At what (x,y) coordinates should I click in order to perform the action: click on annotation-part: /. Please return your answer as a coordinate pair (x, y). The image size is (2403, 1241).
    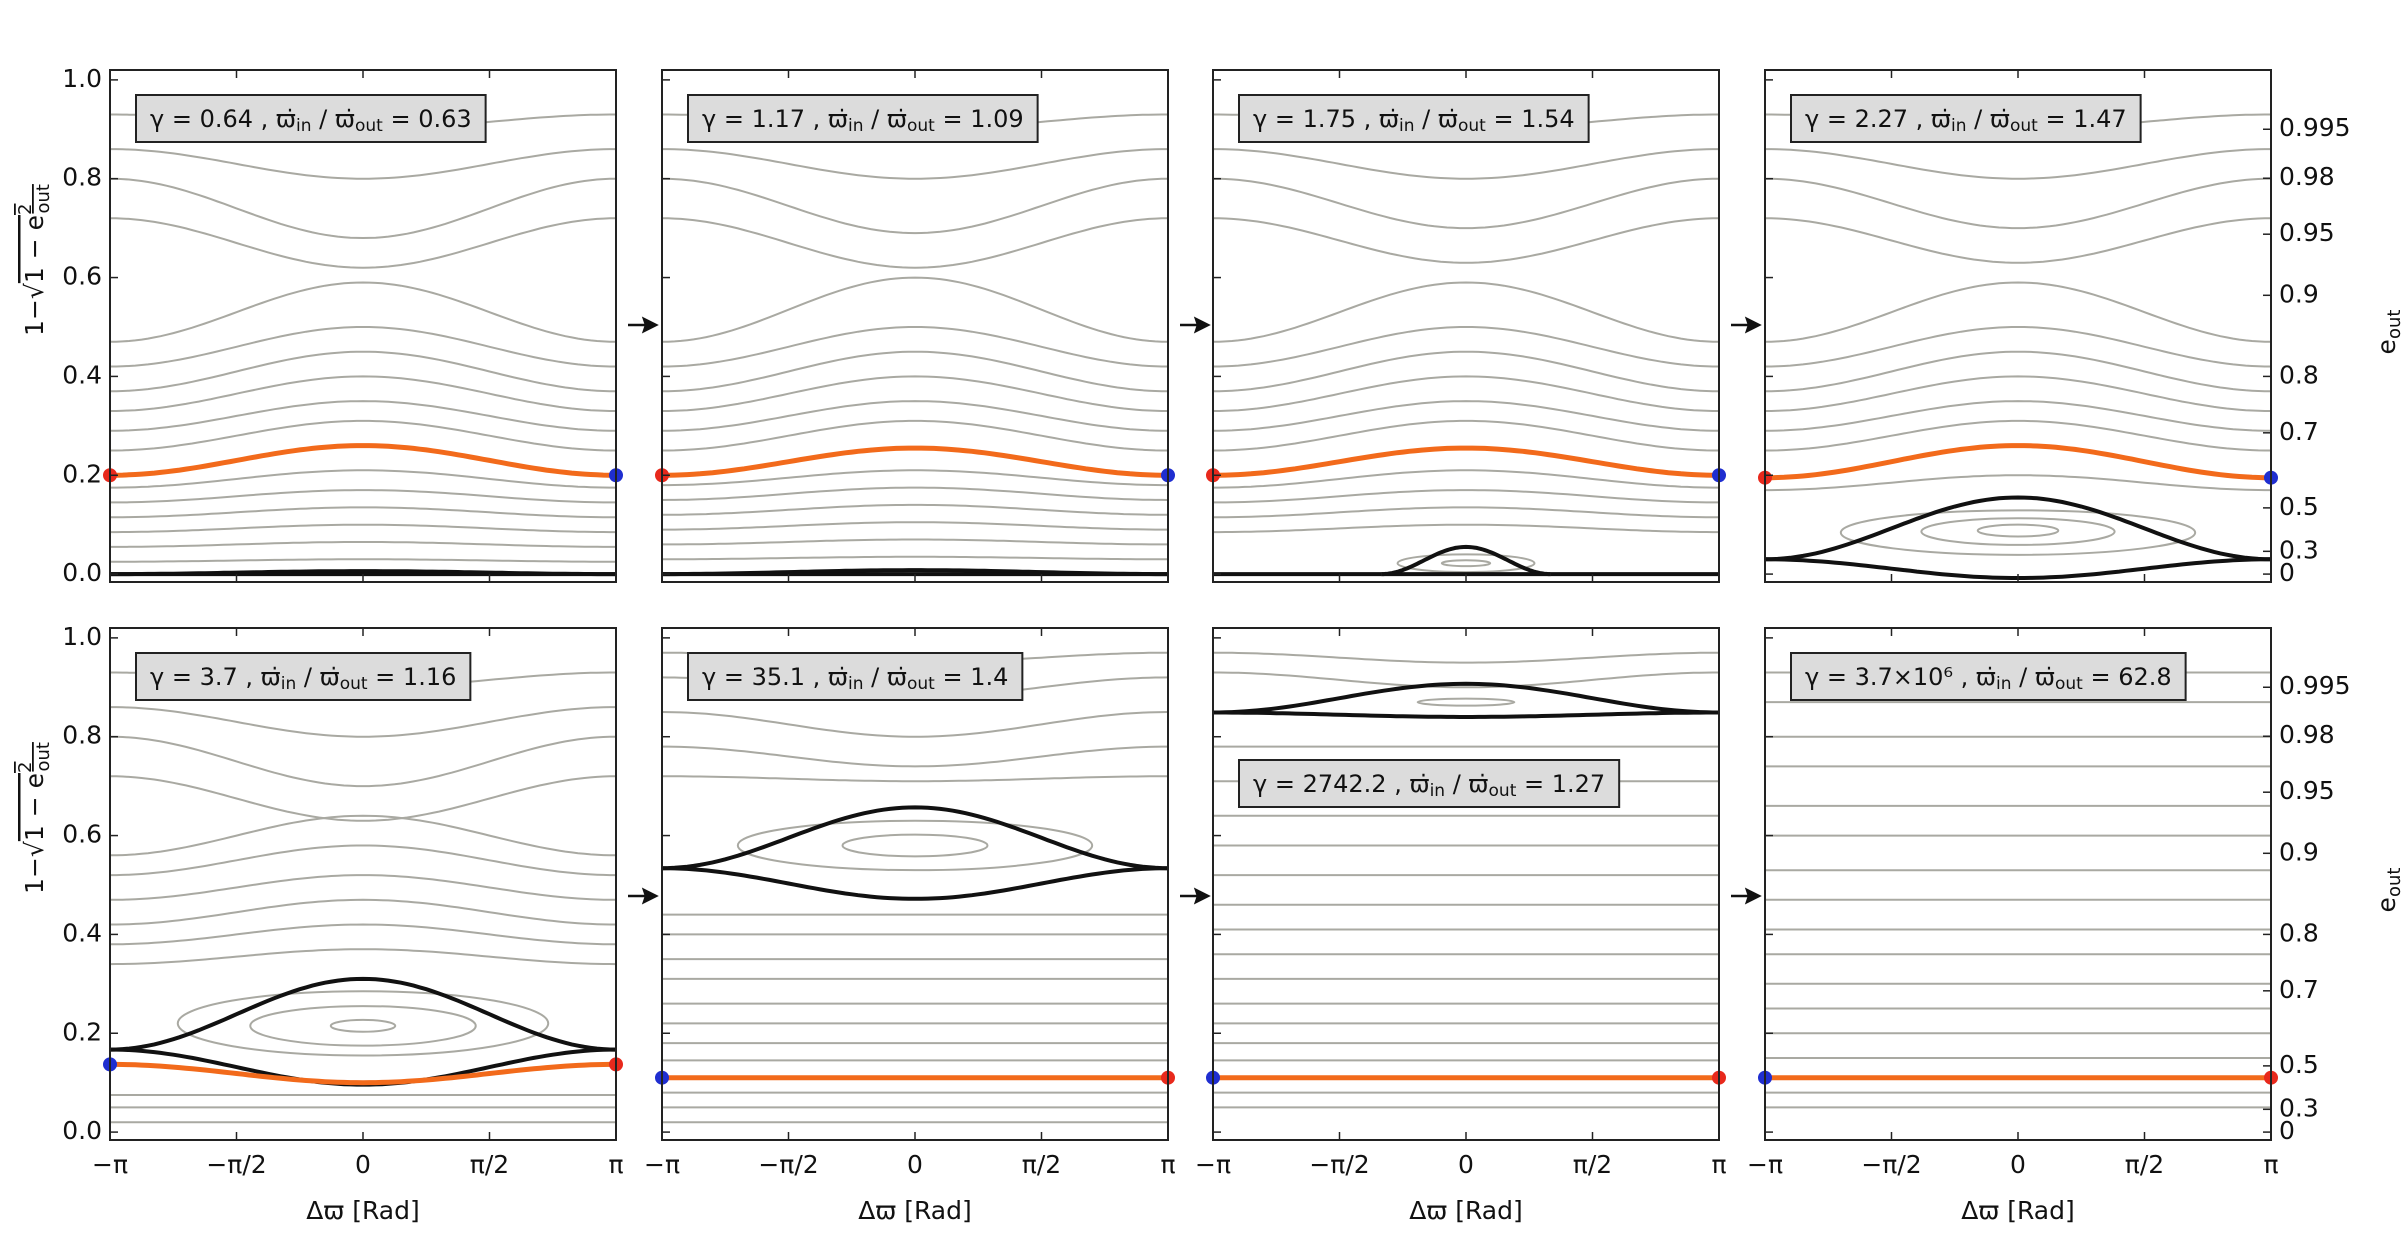
    Looking at the image, I should click on (875, 677).